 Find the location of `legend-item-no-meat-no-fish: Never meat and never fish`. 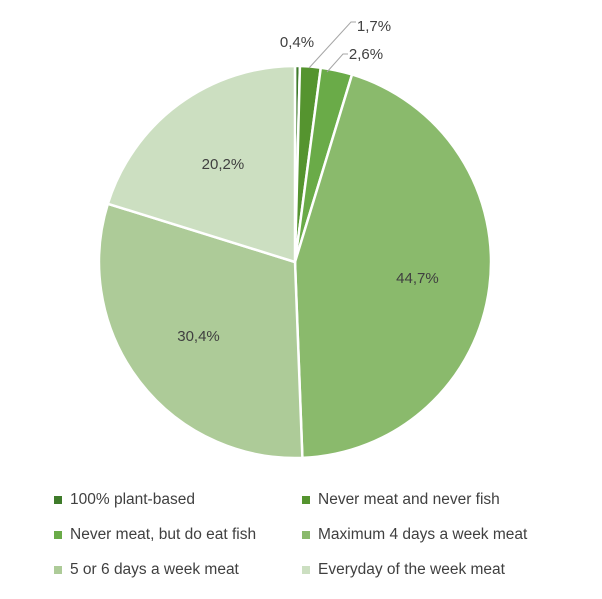

legend-item-no-meat-no-fish: Never meat and never fish is located at coordinates (401, 500).